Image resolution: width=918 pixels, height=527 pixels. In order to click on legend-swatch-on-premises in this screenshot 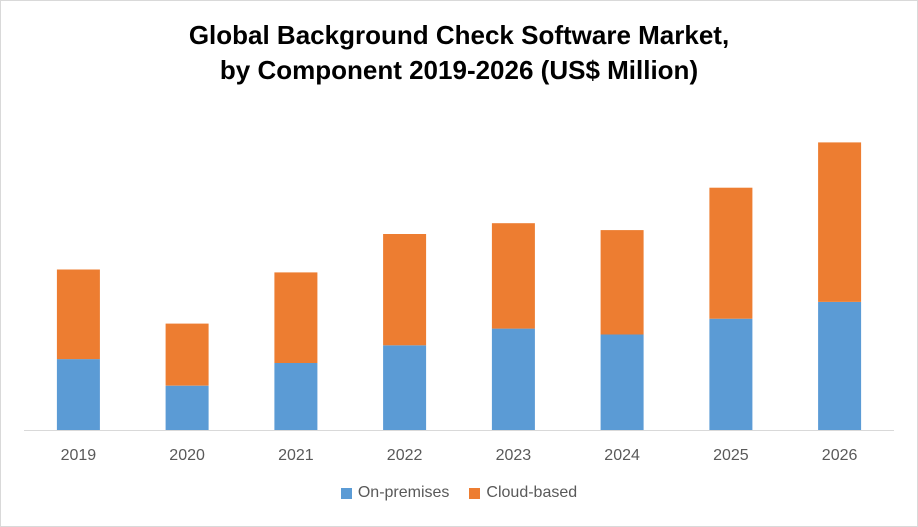, I will do `click(346, 493)`.